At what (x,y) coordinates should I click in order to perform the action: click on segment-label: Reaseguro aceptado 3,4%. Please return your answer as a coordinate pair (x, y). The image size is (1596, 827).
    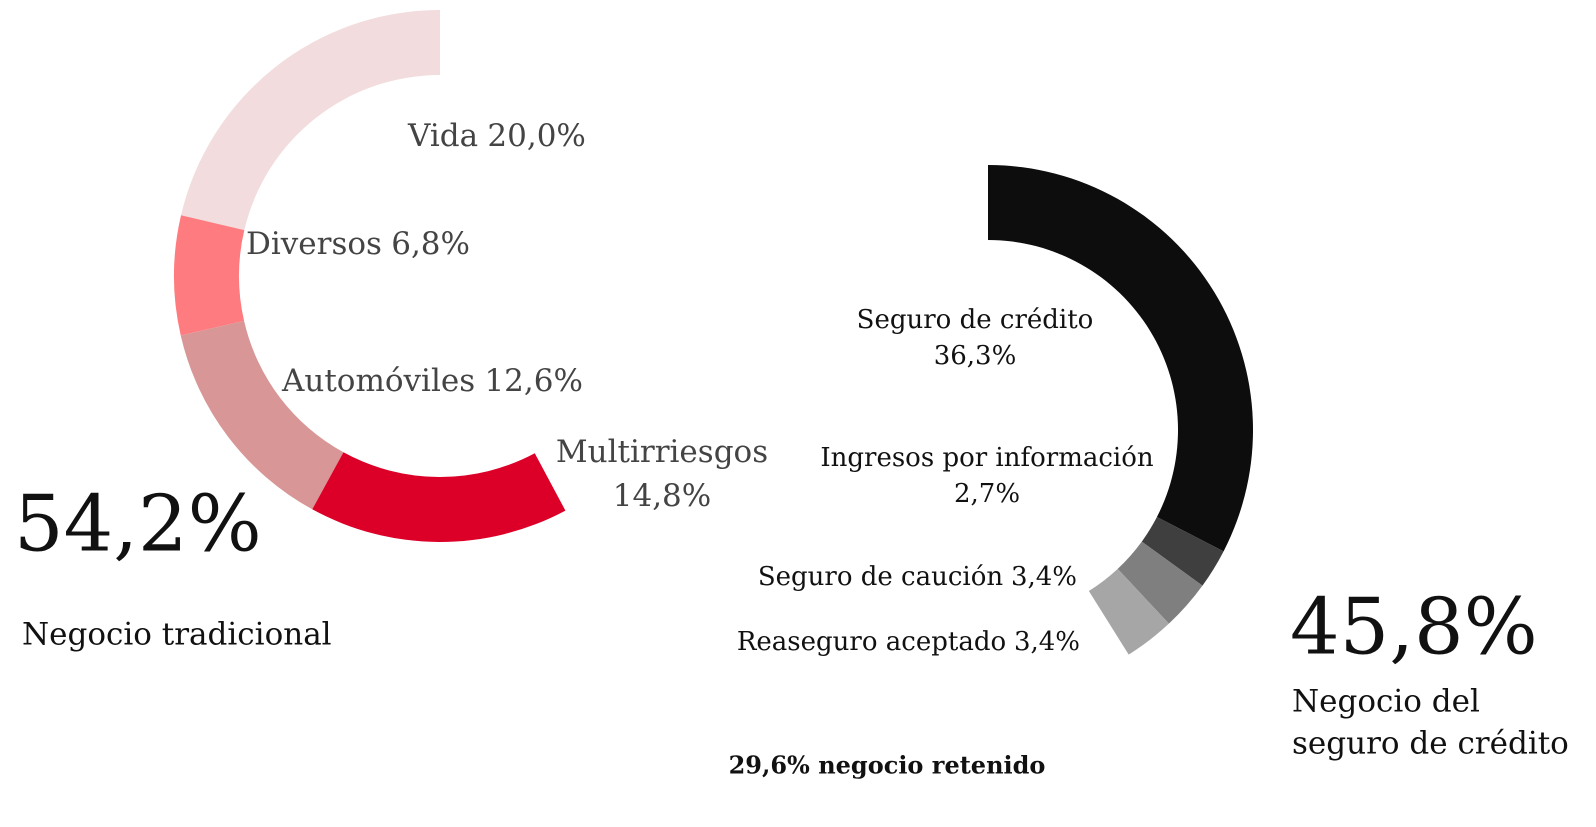
    Looking at the image, I should click on (908, 642).